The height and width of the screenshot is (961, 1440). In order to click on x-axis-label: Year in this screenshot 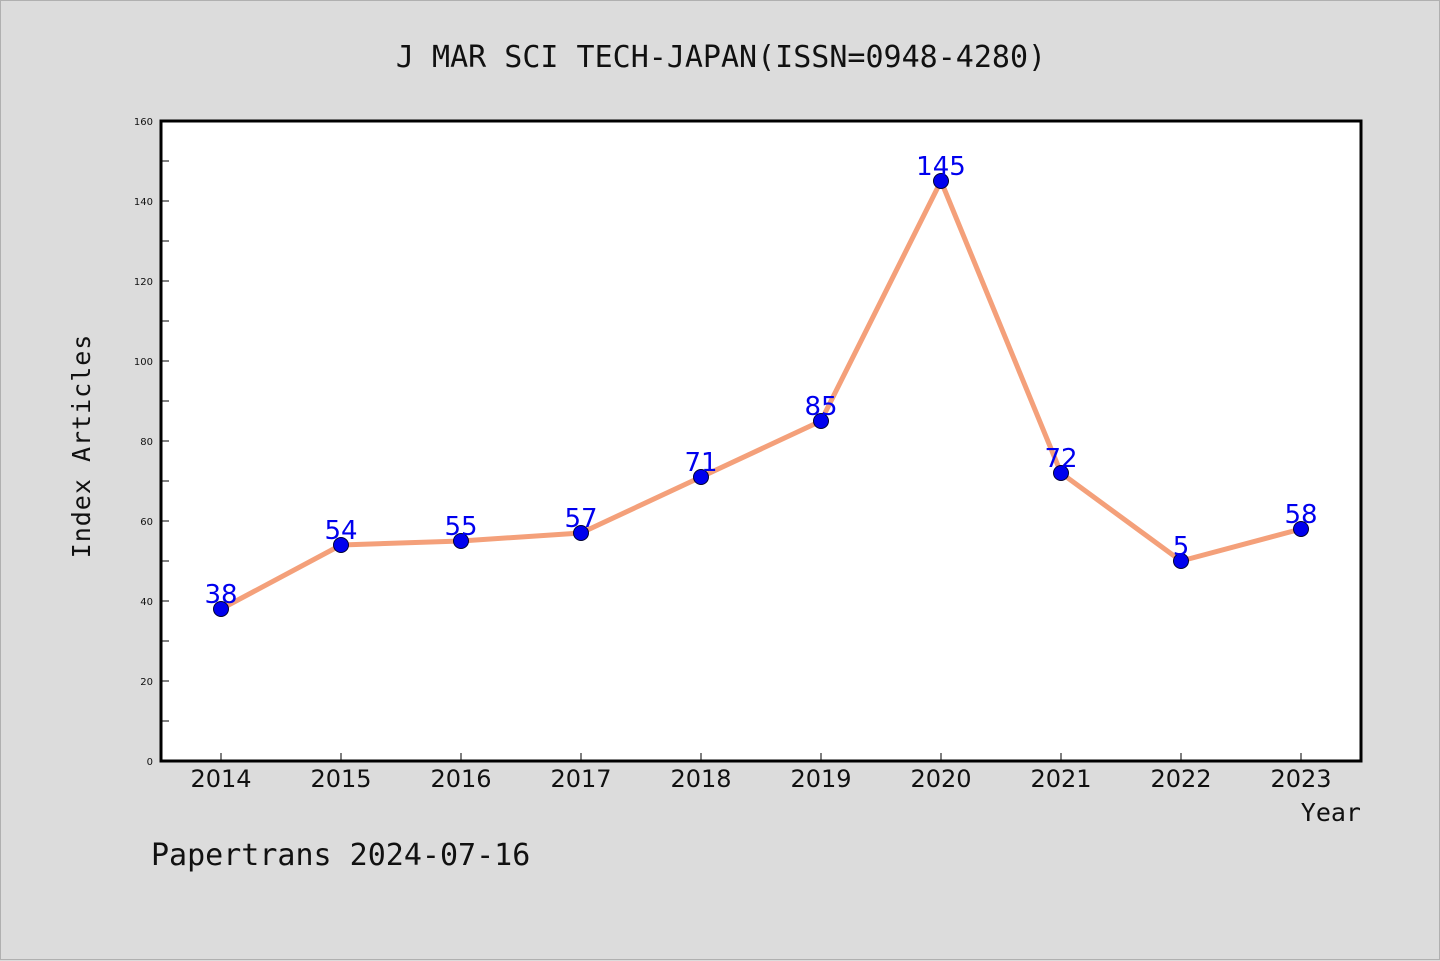, I will do `click(1331, 812)`.